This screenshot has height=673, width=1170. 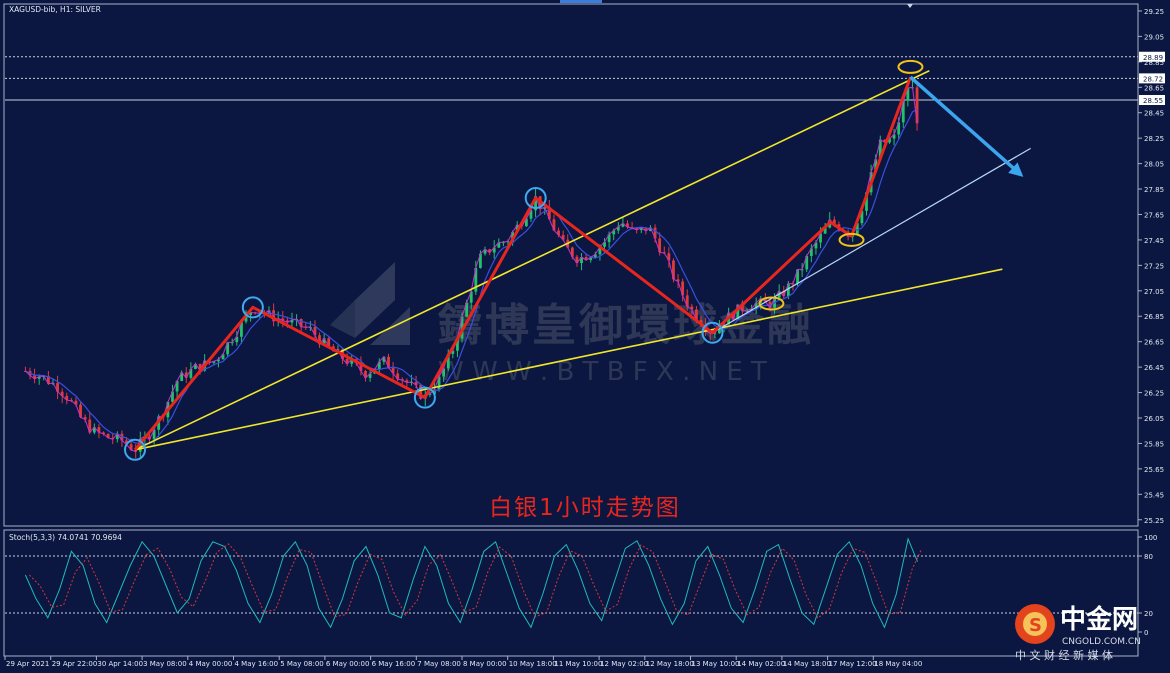 What do you see at coordinates (1154, 12) in the screenshot?
I see `y-tick-label: 29.25` at bounding box center [1154, 12].